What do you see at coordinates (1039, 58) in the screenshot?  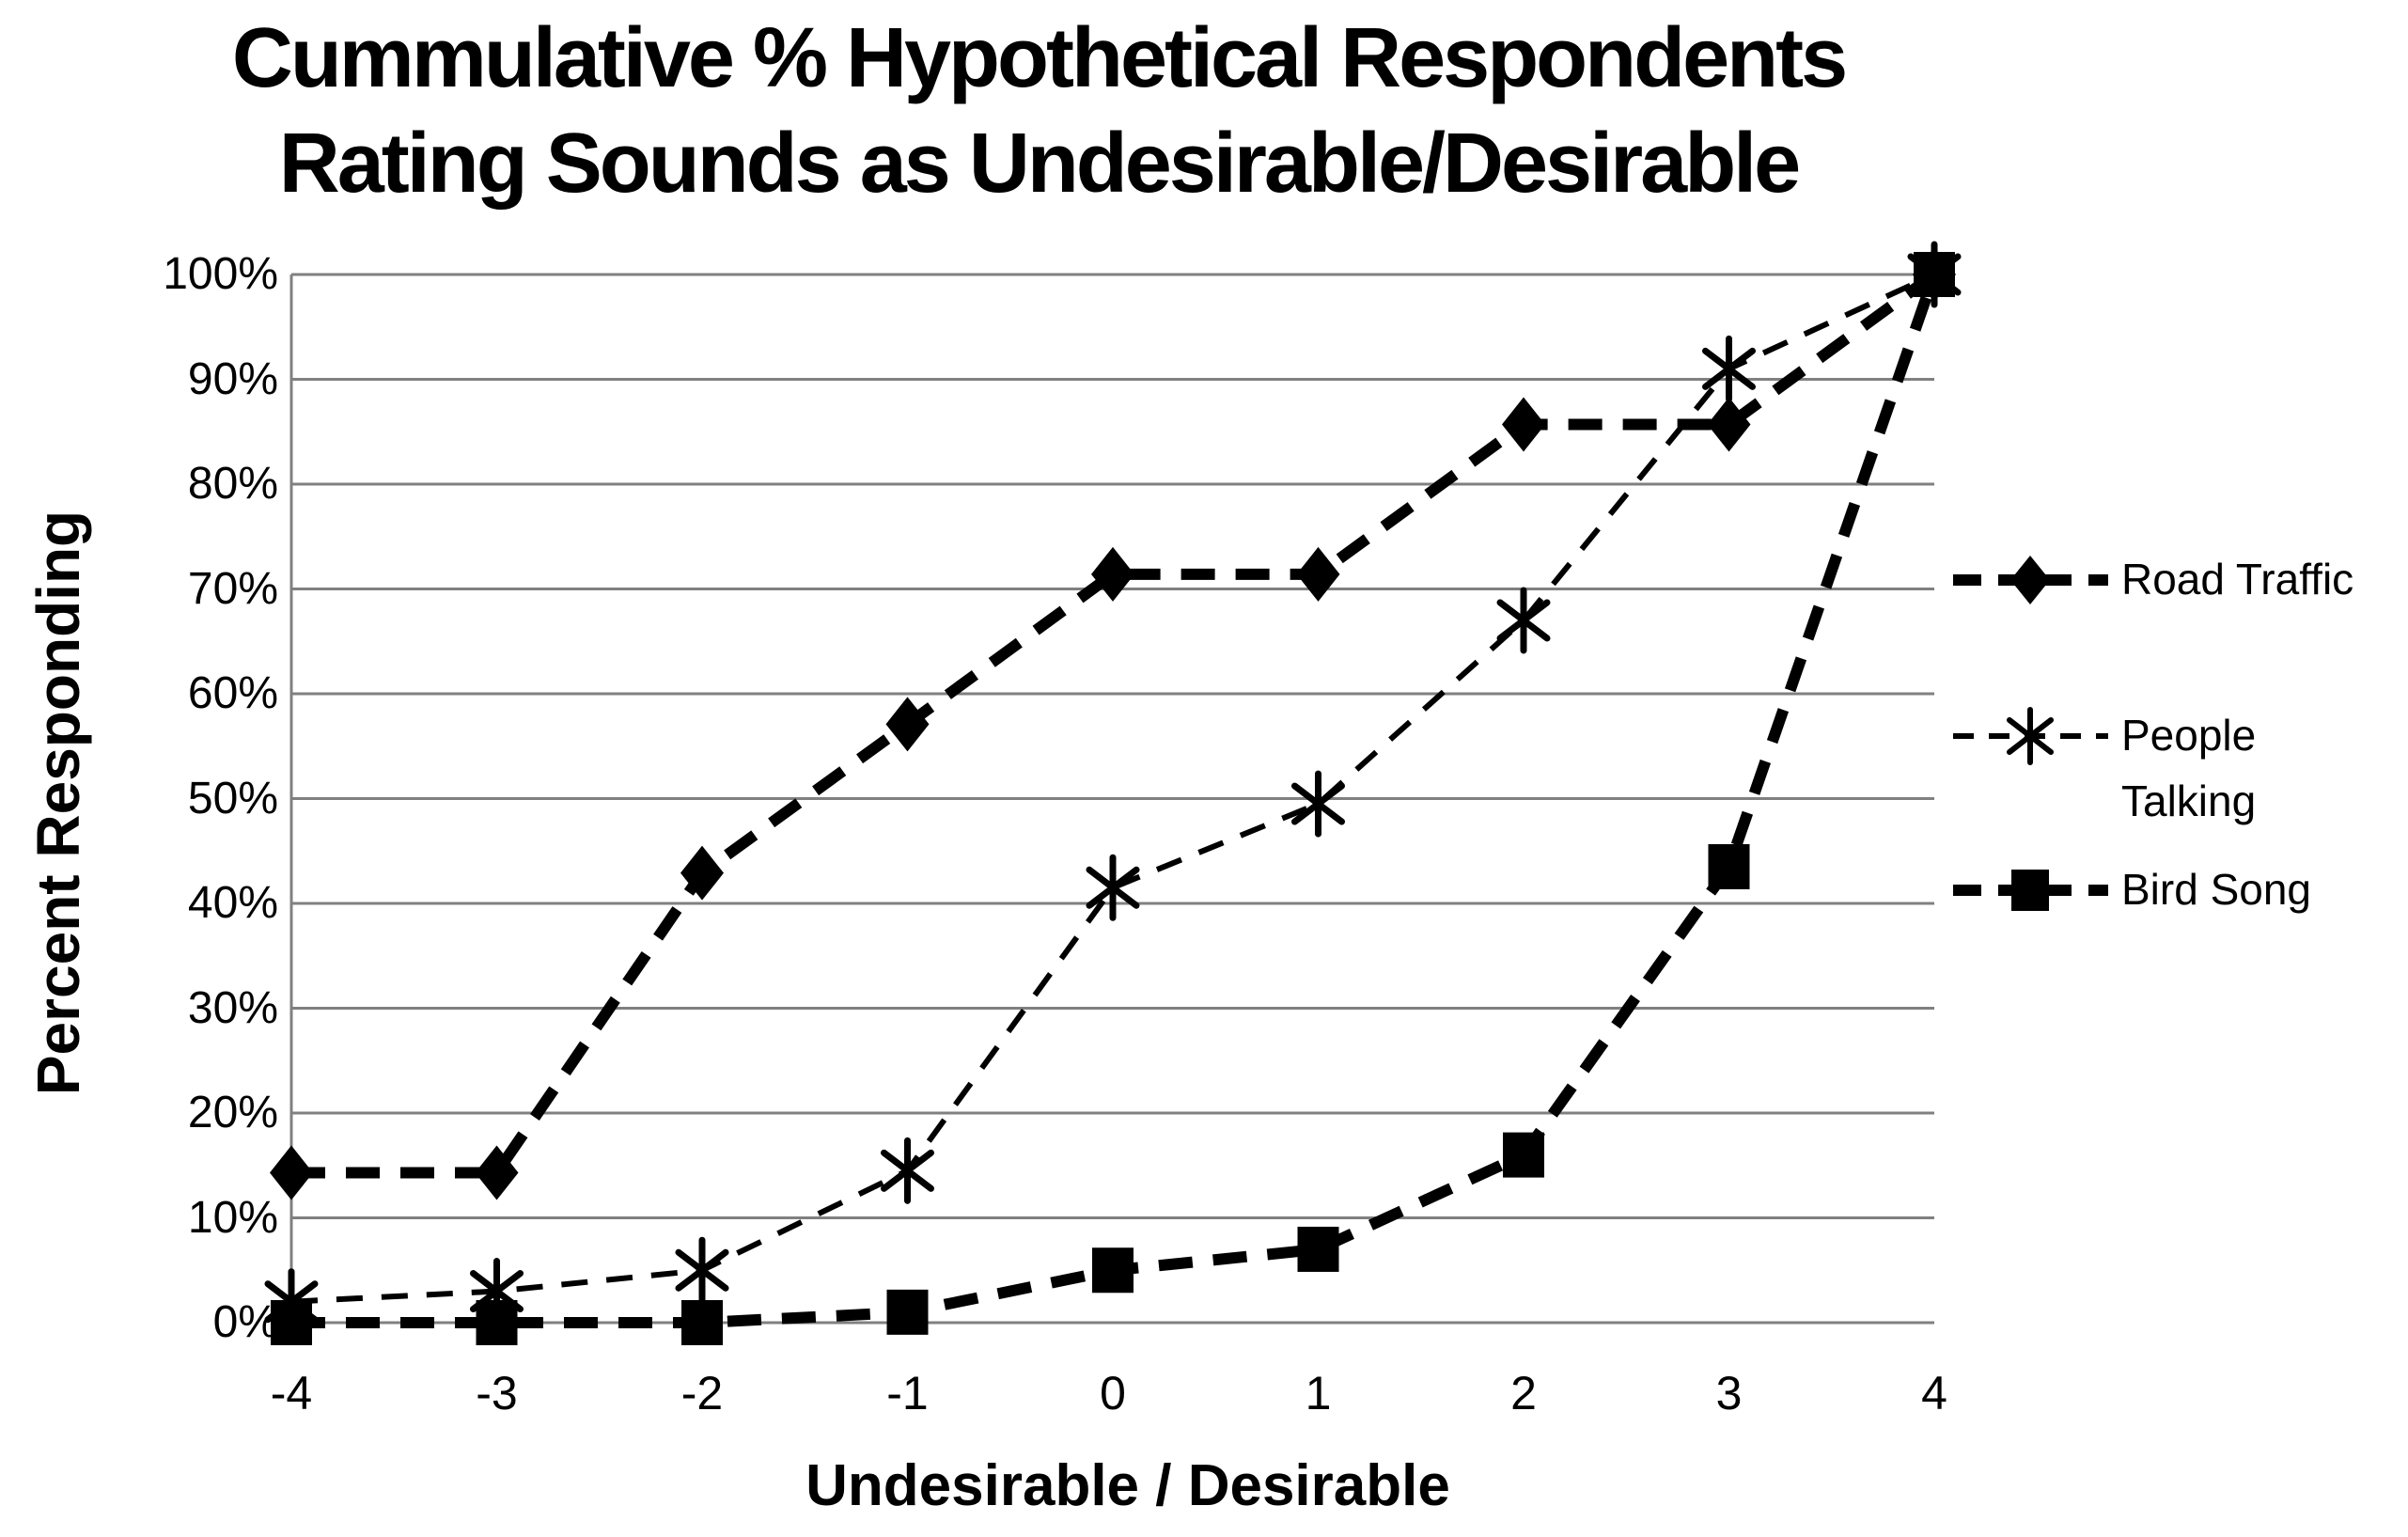 I see `chart-title-line1: Cummulative % Hypothetical Respondents` at bounding box center [1039, 58].